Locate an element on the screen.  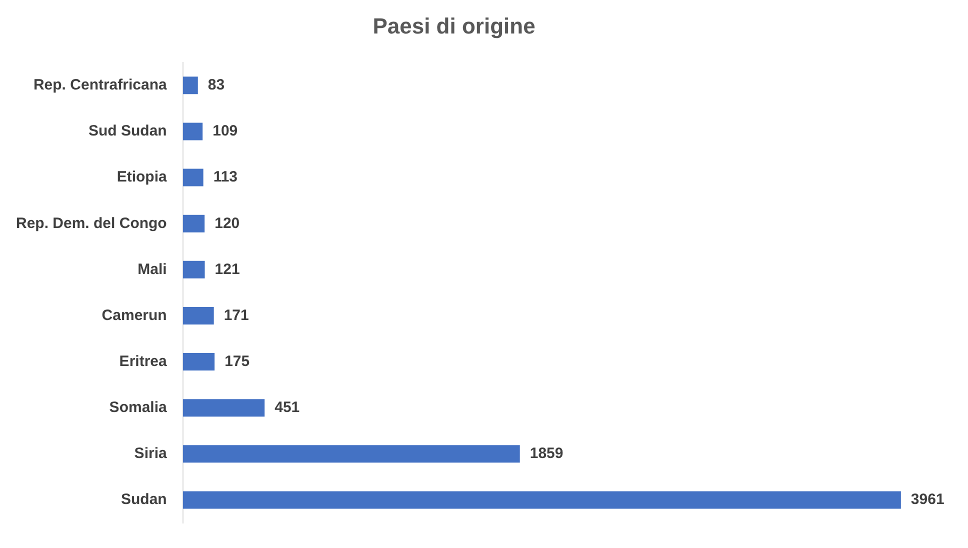
y-tick-label: Siria is located at coordinates (151, 453).